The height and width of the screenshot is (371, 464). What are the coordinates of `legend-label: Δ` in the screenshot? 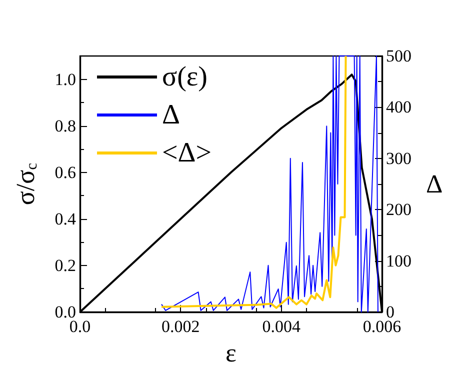 It's located at (171, 115).